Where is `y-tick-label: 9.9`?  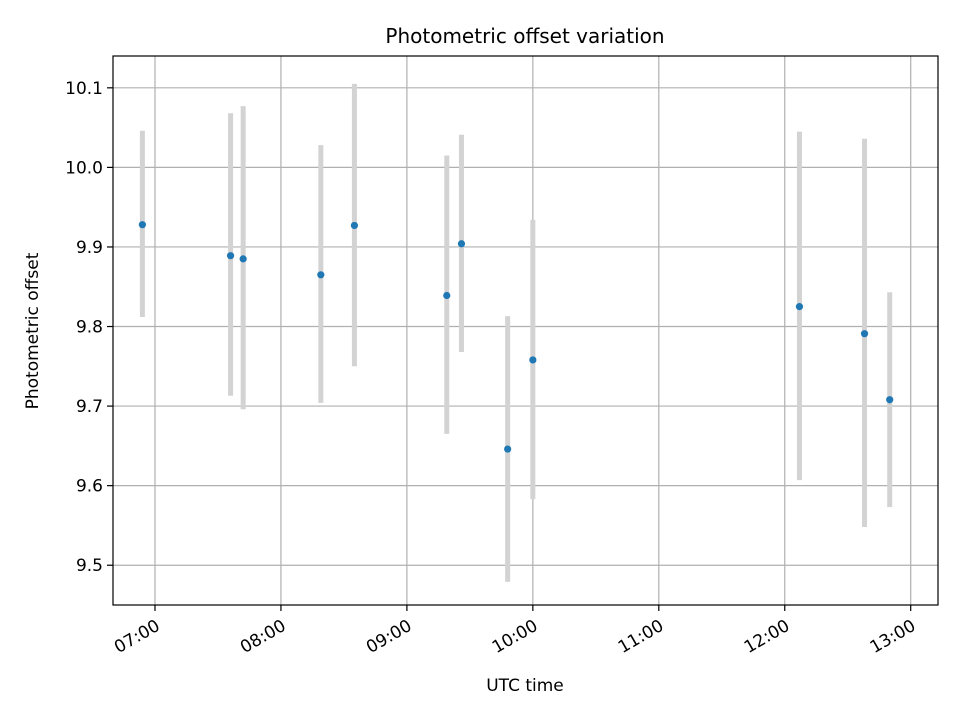 y-tick-label: 9.9 is located at coordinates (89, 248).